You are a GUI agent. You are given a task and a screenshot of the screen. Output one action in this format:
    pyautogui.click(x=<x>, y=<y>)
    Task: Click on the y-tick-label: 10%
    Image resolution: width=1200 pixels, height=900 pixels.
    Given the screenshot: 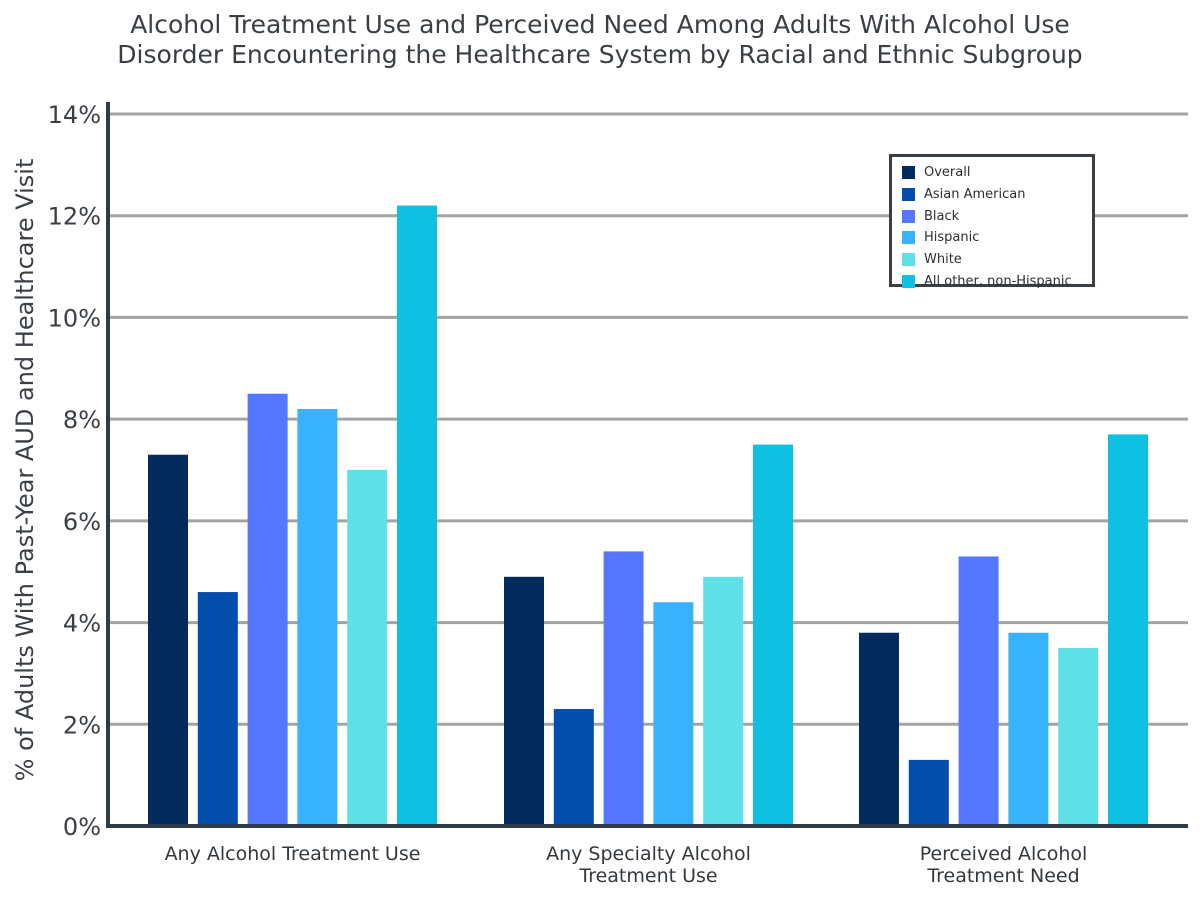 What is the action you would take?
    pyautogui.click(x=74, y=318)
    